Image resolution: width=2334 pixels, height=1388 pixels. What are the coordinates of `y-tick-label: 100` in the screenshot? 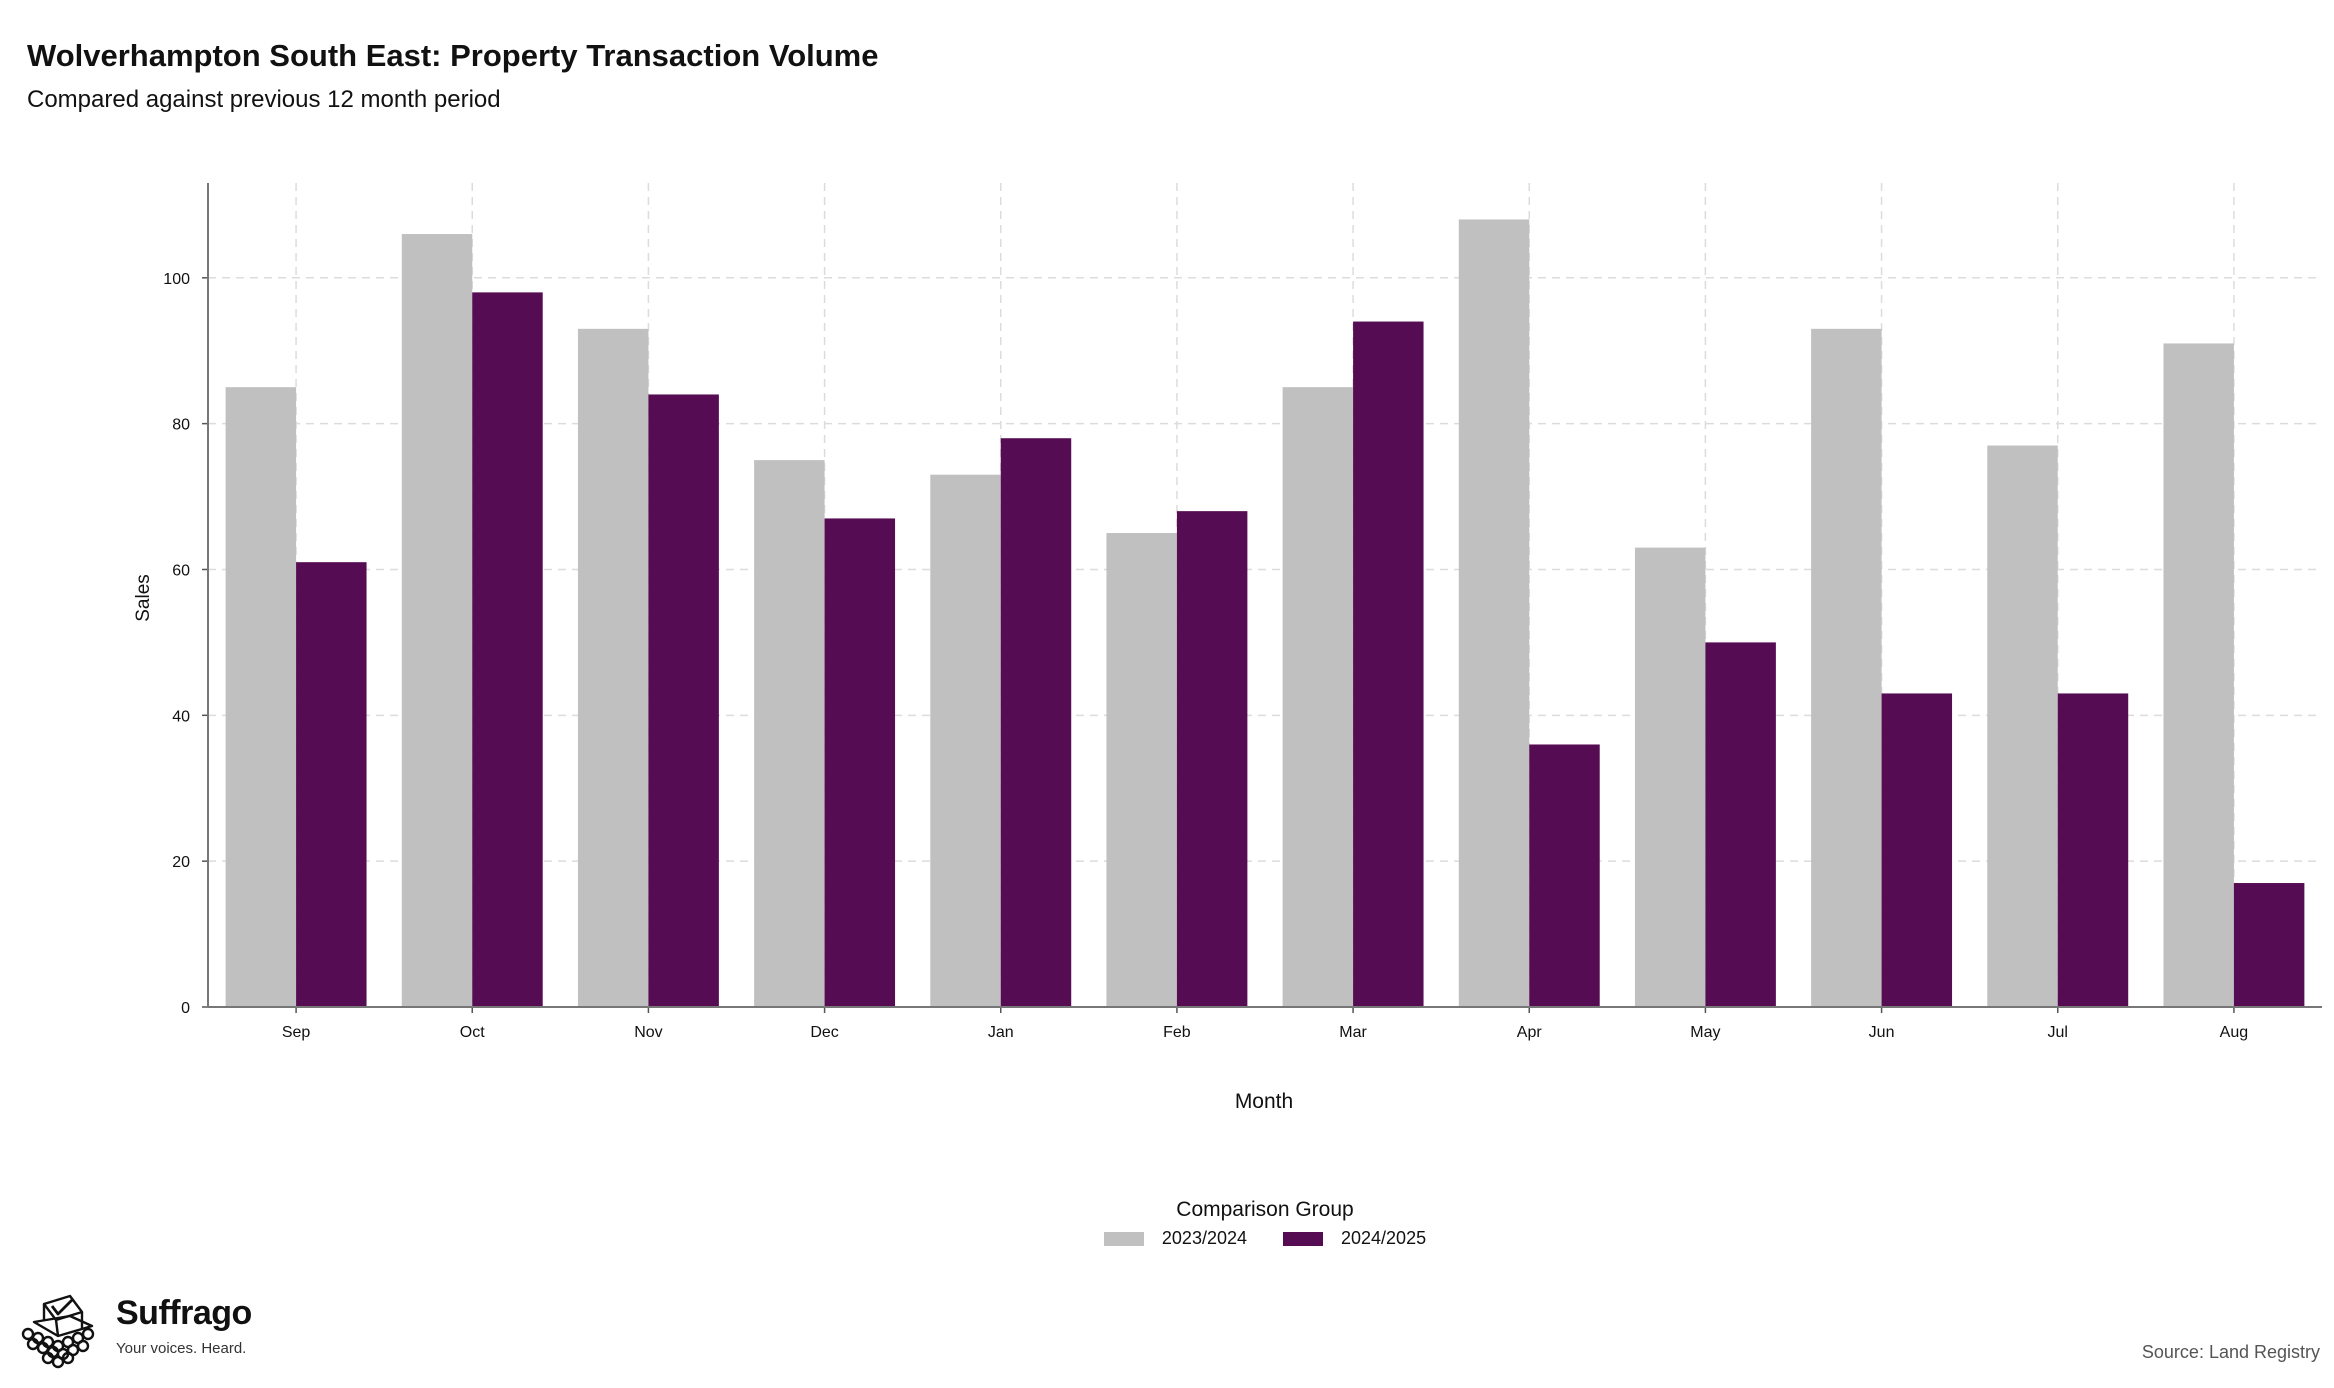 It's located at (176, 279).